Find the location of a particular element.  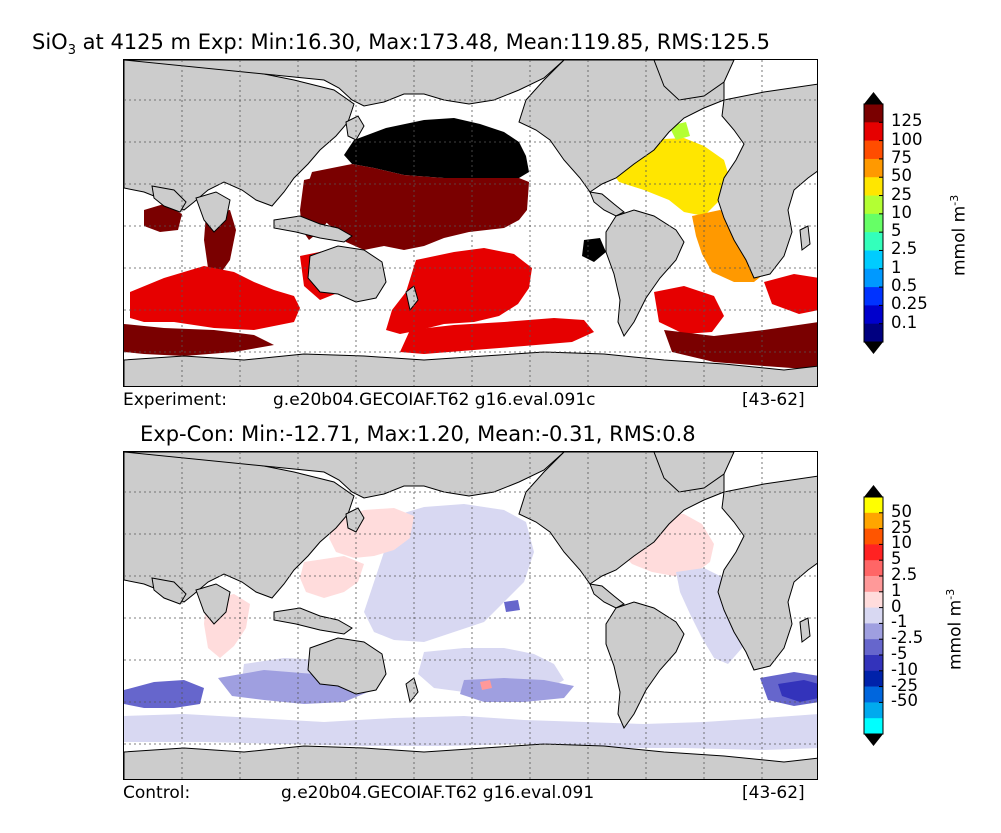

top-colorbar-label: 2.5 is located at coordinates (904, 249).